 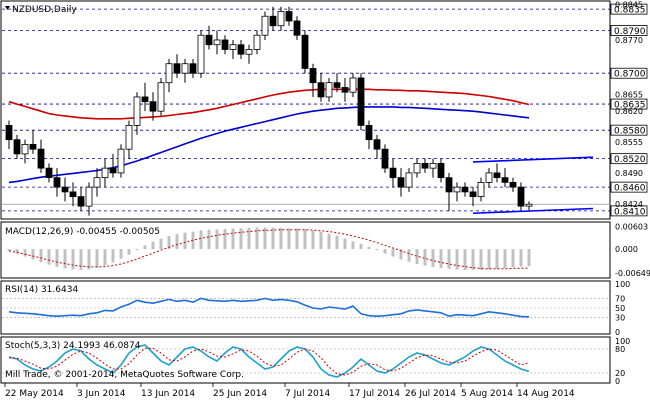 I want to click on rsi-tick-label: 50, so click(x=620, y=308).